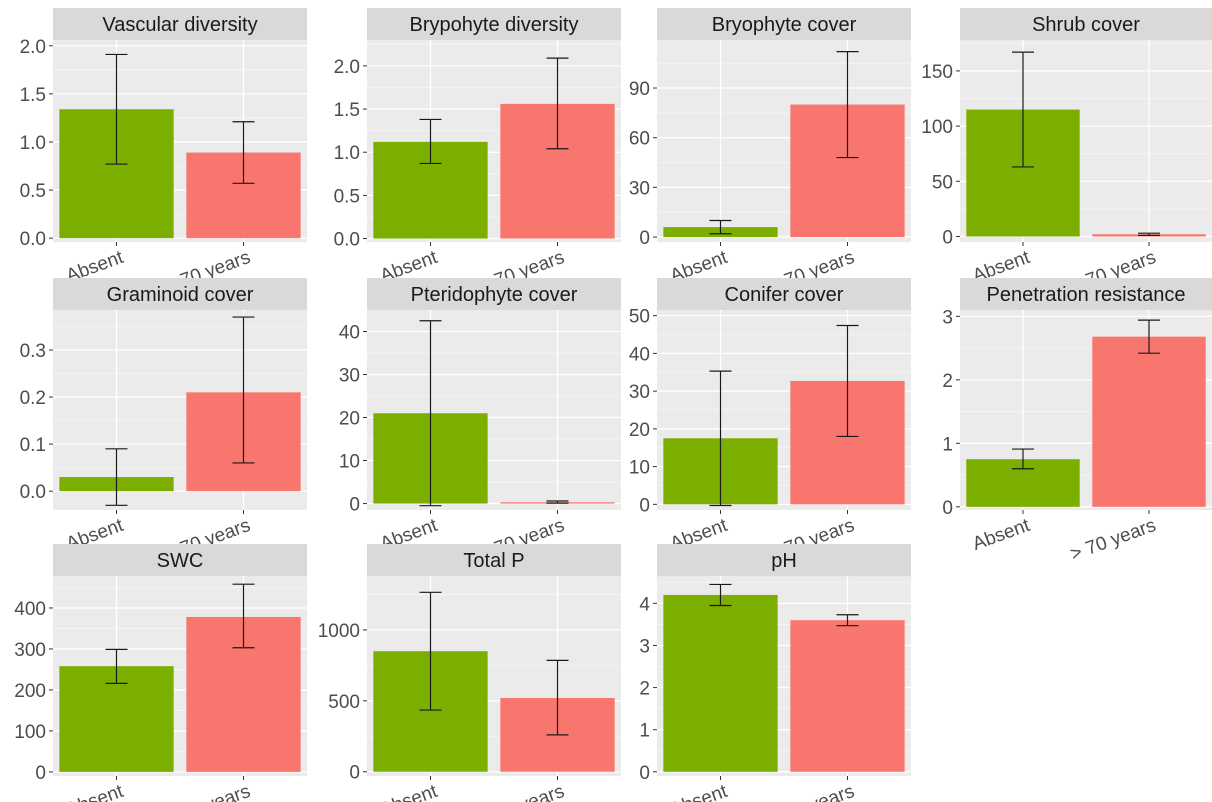  I want to click on panel-title: Bryophyte cover, so click(784, 25).